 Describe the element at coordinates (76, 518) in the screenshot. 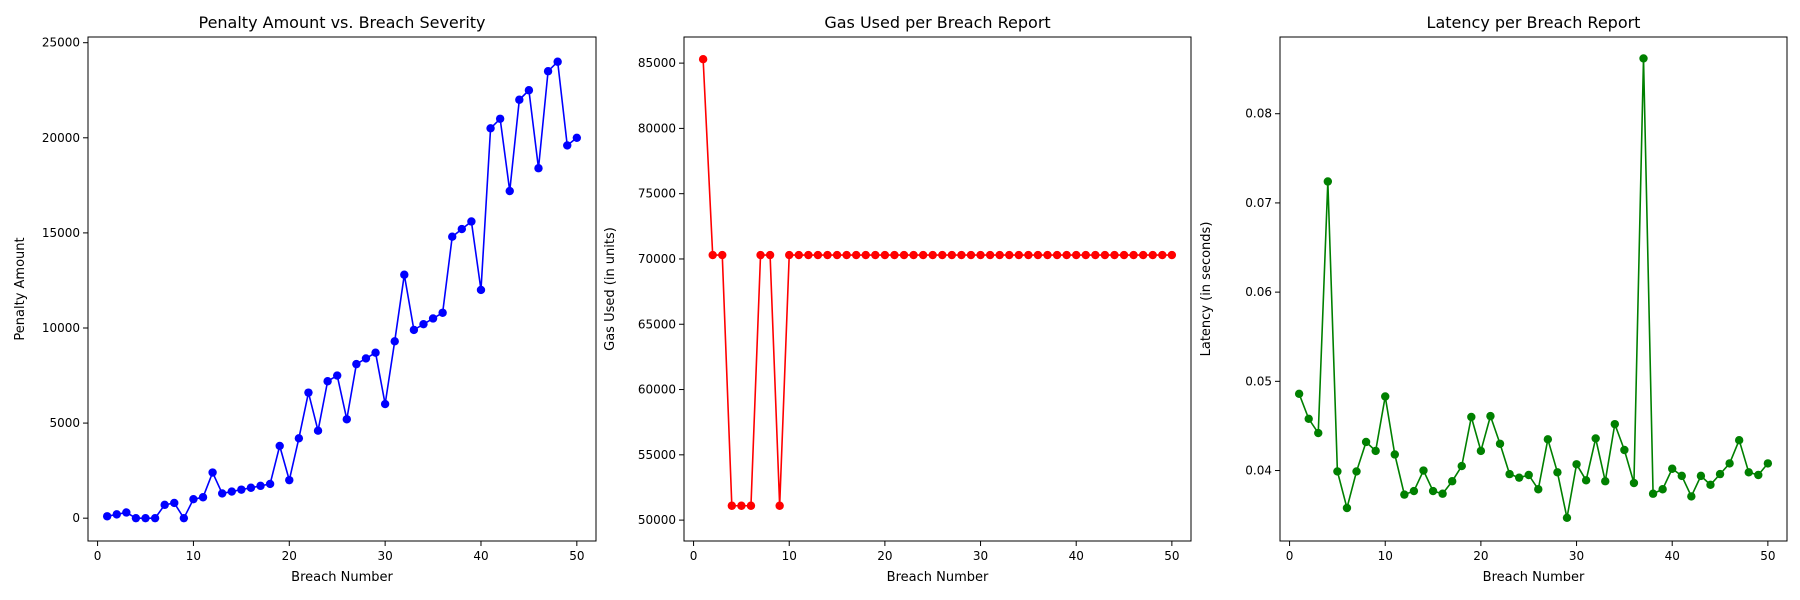

I see `y-tick-label: 0` at that location.